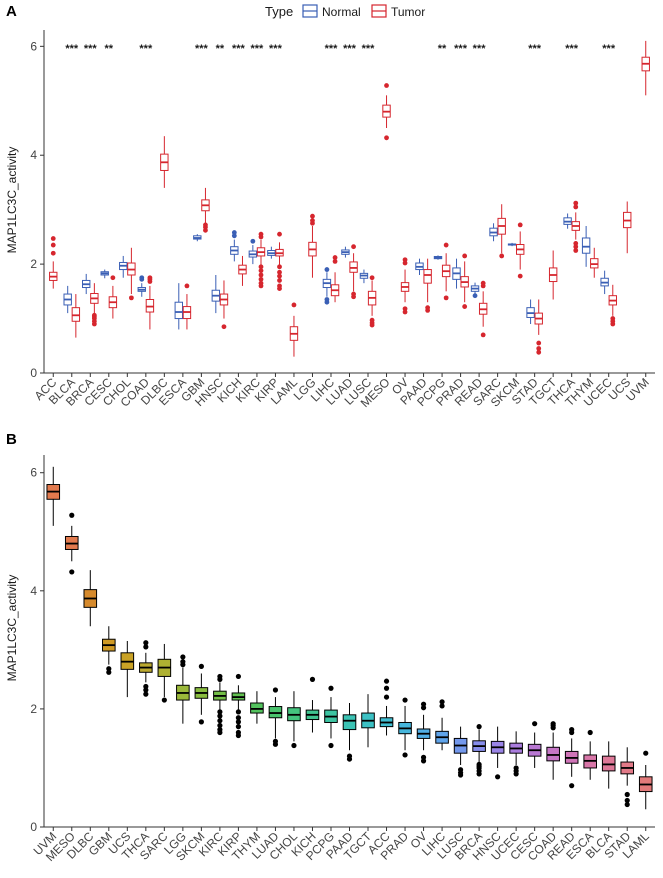 The height and width of the screenshot is (878, 663). I want to click on panel-a-significance-label: **, so click(220, 49).